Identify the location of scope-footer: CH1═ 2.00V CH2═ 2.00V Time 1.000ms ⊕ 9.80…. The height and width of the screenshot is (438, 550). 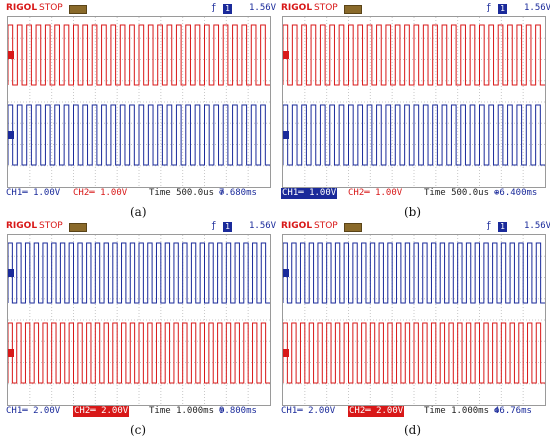
(131, 411).